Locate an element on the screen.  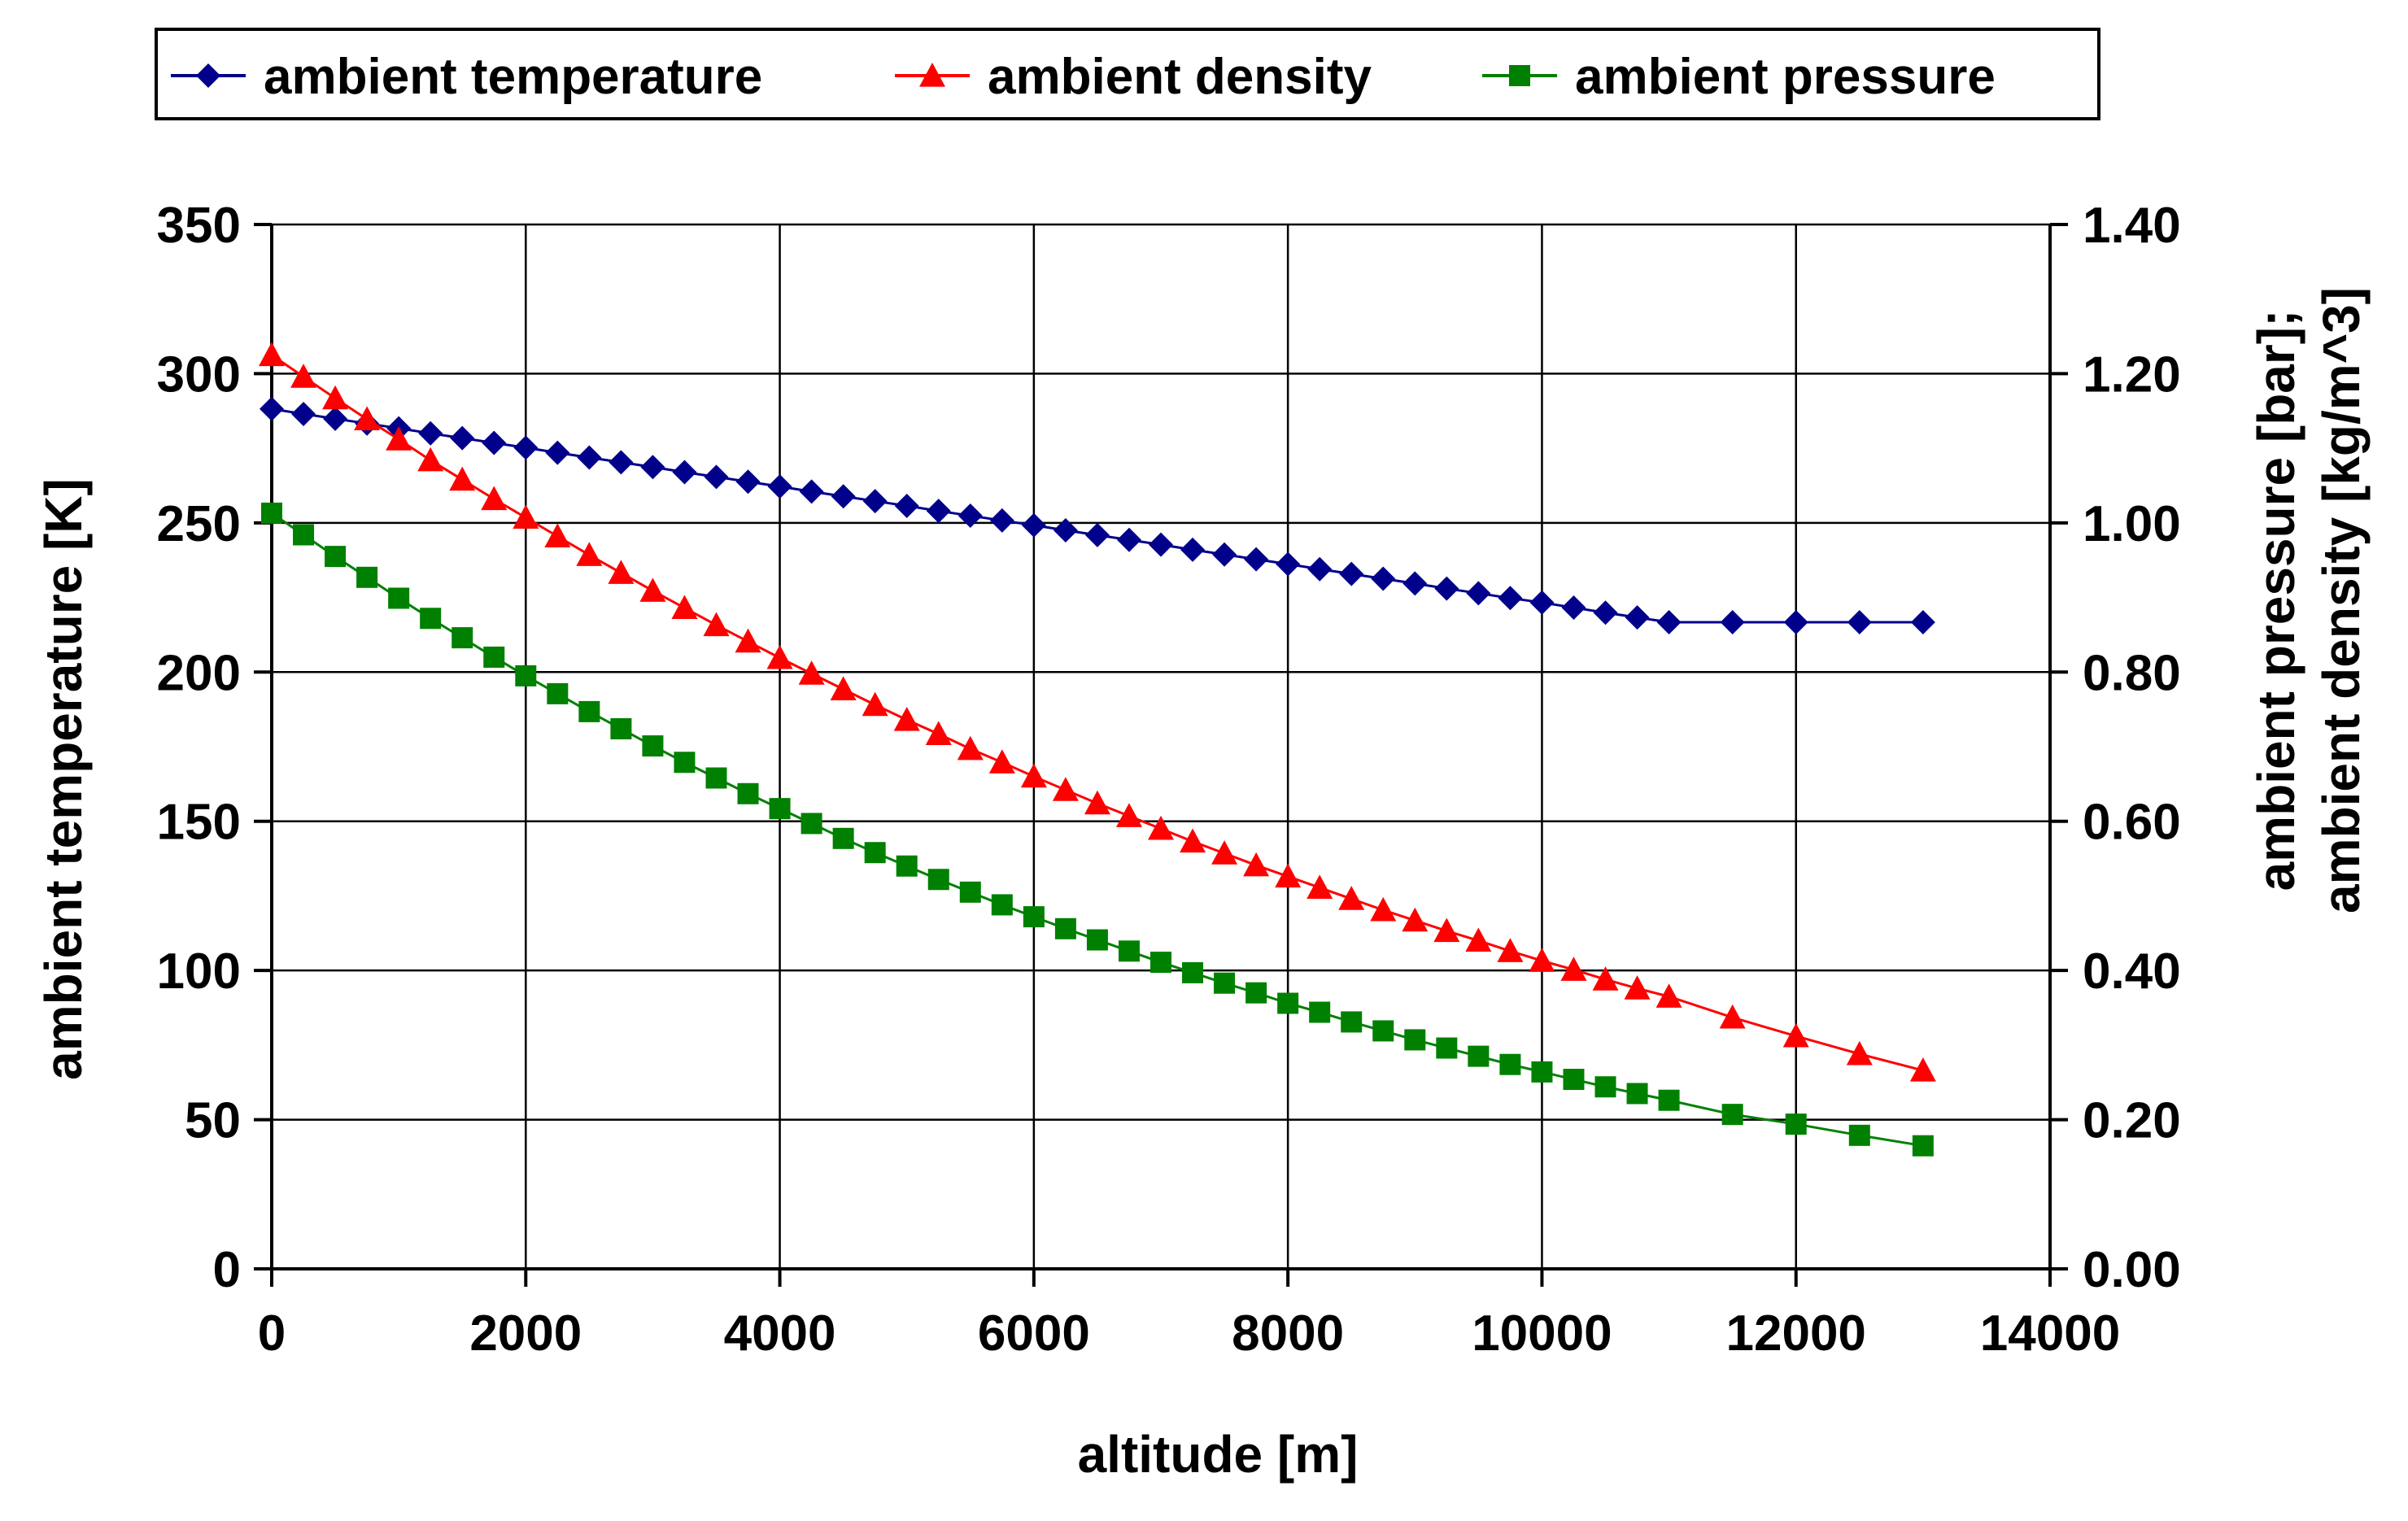
left-y-tick-label: 200 is located at coordinates (199, 673).